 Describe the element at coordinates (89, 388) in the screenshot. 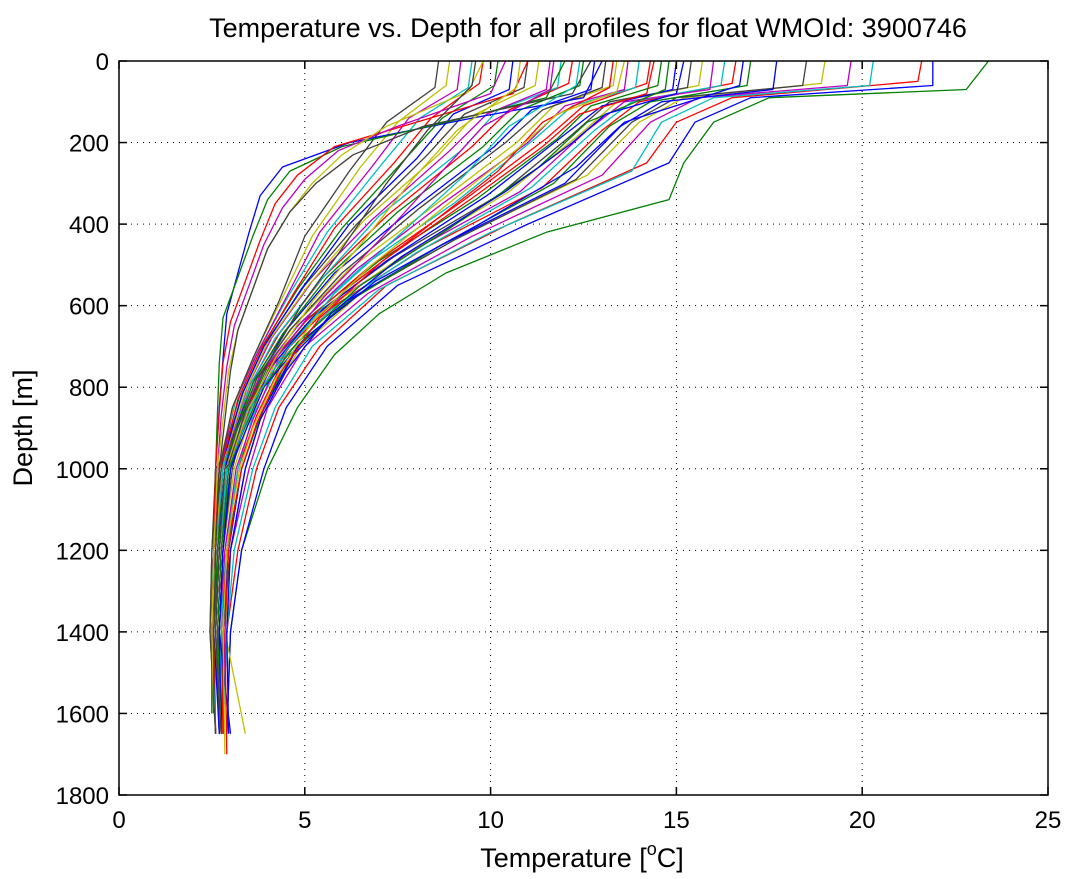

I see `y-tick-label: 800` at that location.